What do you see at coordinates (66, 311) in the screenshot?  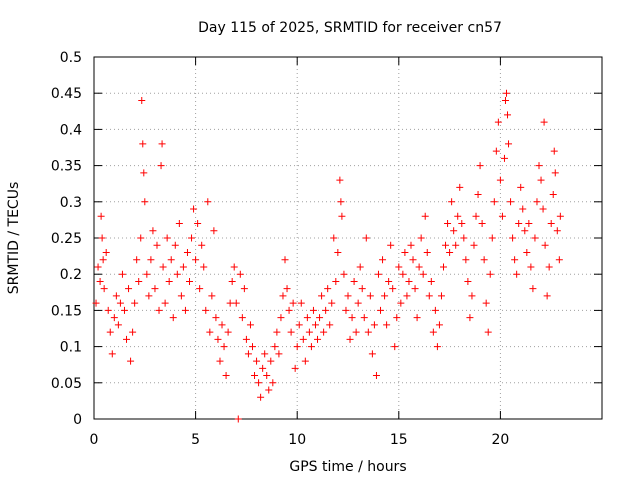 I see `y-tick-label: 0.15` at bounding box center [66, 311].